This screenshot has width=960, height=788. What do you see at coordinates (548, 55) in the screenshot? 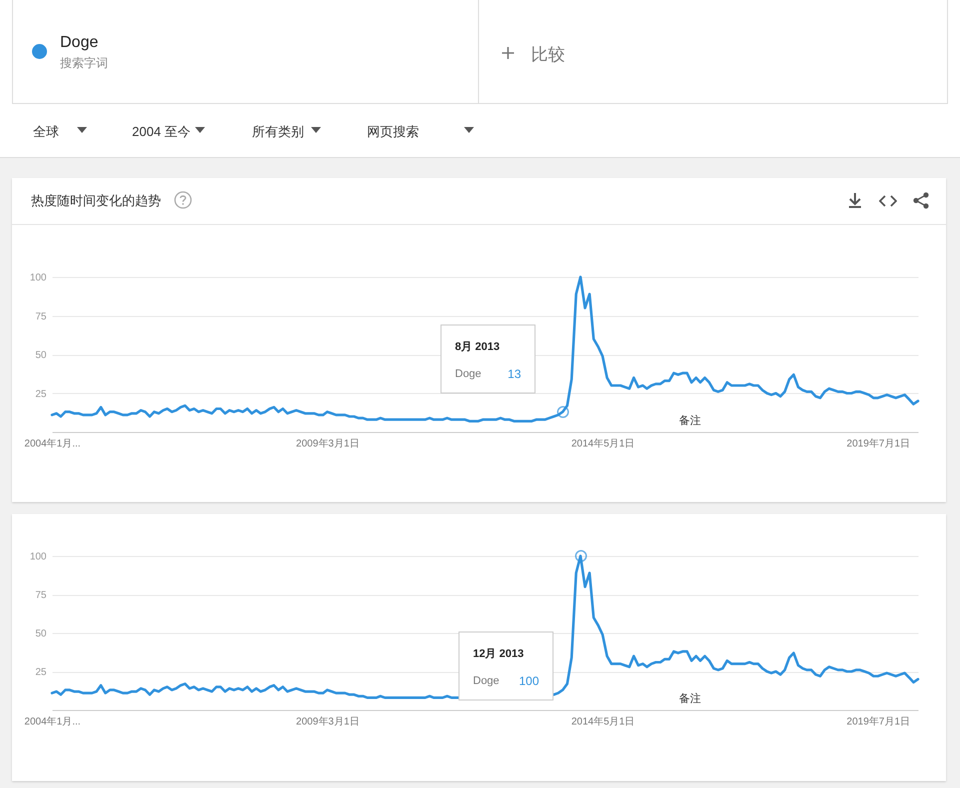
I see `text: 比较` at bounding box center [548, 55].